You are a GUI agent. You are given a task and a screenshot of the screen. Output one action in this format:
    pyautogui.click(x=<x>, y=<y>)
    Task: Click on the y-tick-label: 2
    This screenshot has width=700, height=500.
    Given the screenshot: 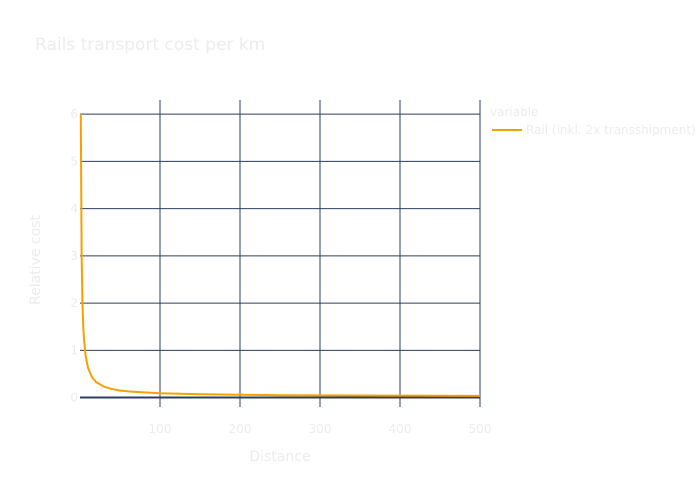 What is the action you would take?
    pyautogui.click(x=74, y=303)
    